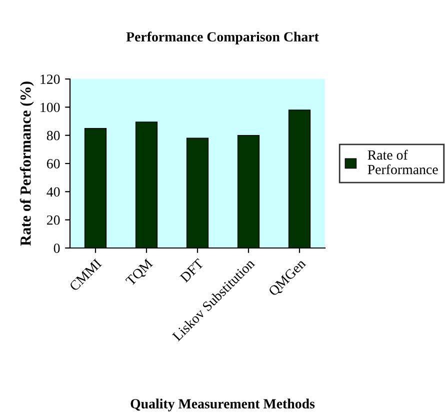  I want to click on y-tick-label: 60, so click(53, 163).